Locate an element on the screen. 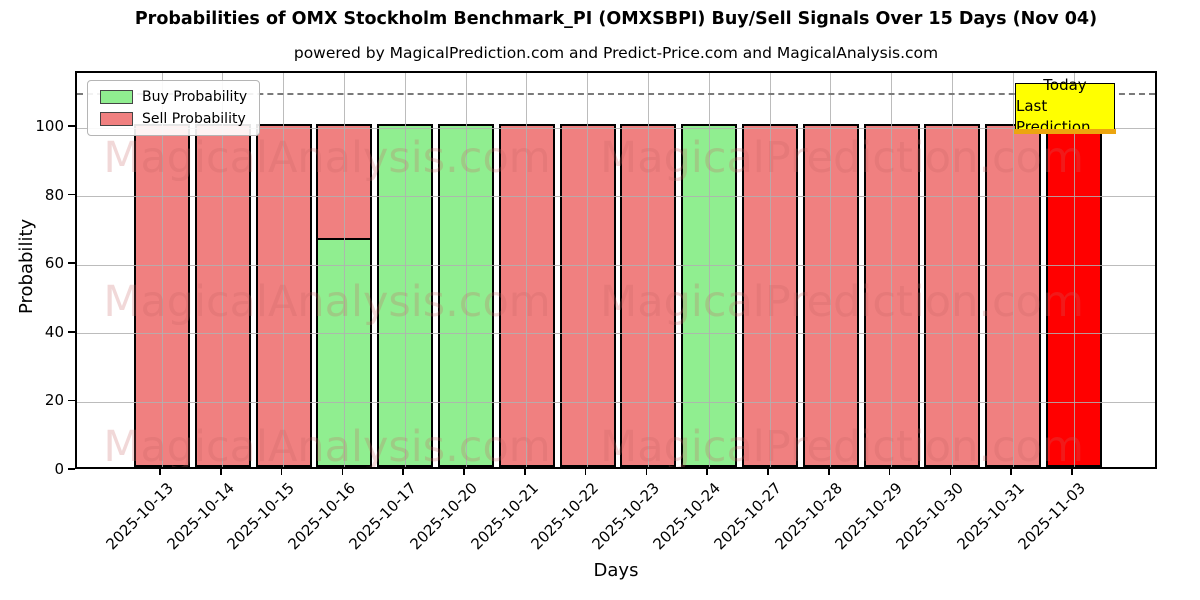 The image size is (1200, 600). threshold-dashed-line is located at coordinates (616, 93).